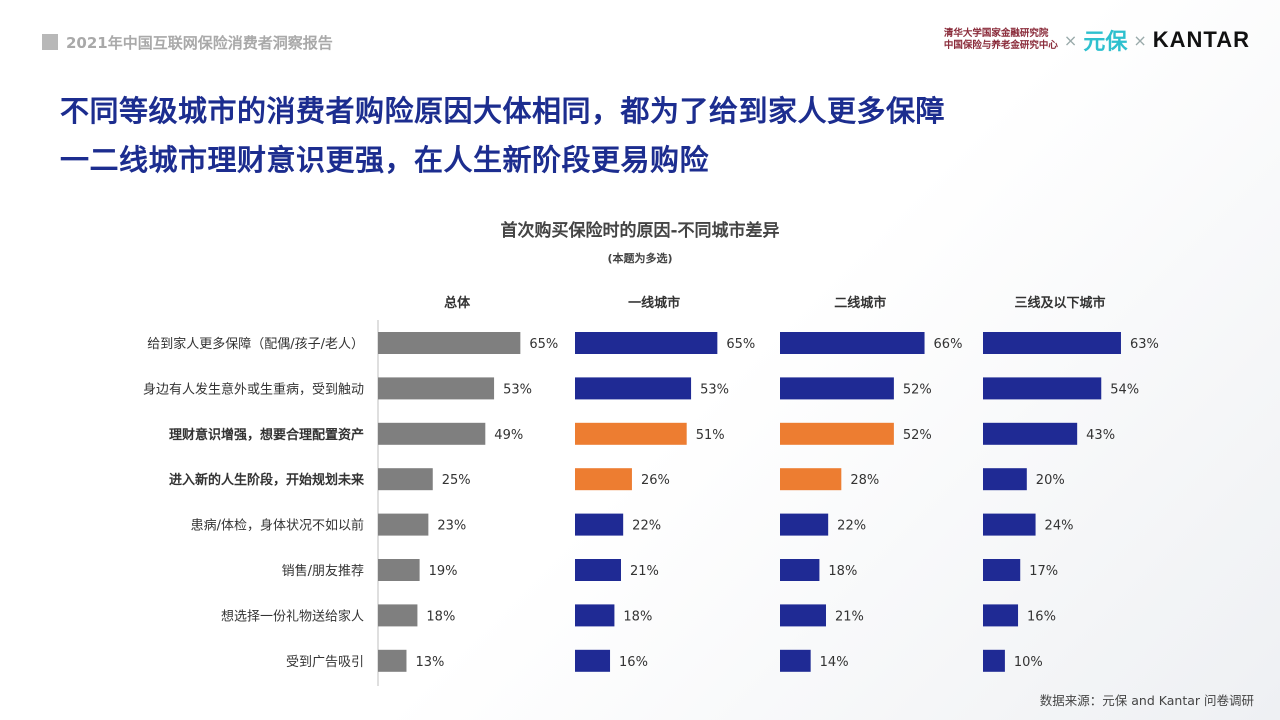 The width and height of the screenshot is (1280, 720). I want to click on yuanbao-logo: 元保, so click(1105, 42).